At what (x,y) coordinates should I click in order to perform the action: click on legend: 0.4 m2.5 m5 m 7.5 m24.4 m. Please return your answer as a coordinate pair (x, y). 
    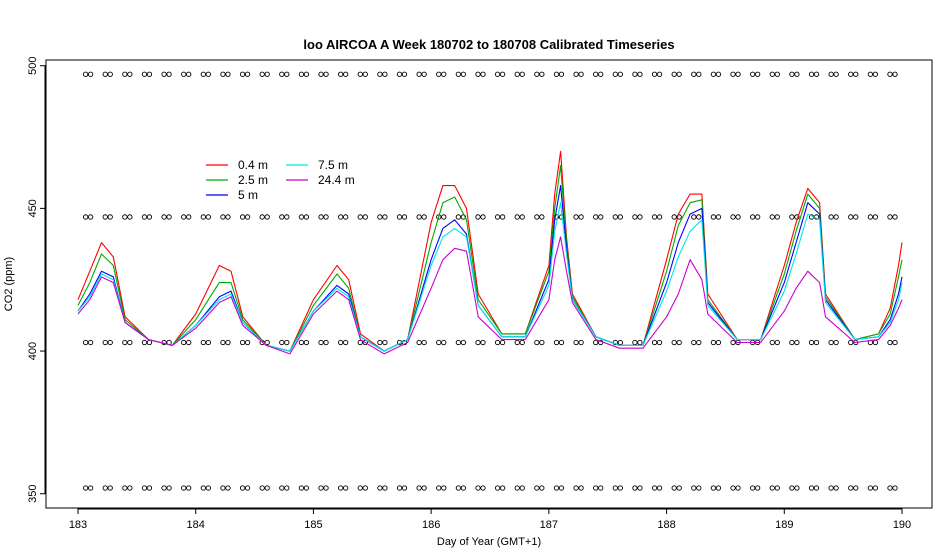
    Looking at the image, I should click on (280, 180).